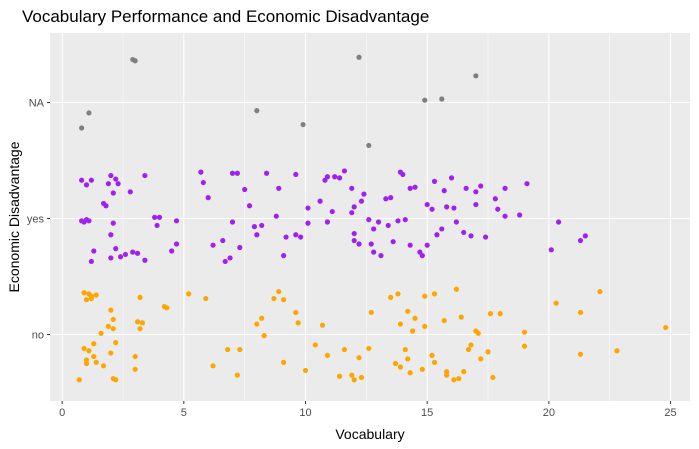  Describe the element at coordinates (549, 413) in the screenshot. I see `x-tick-label: 20` at that location.